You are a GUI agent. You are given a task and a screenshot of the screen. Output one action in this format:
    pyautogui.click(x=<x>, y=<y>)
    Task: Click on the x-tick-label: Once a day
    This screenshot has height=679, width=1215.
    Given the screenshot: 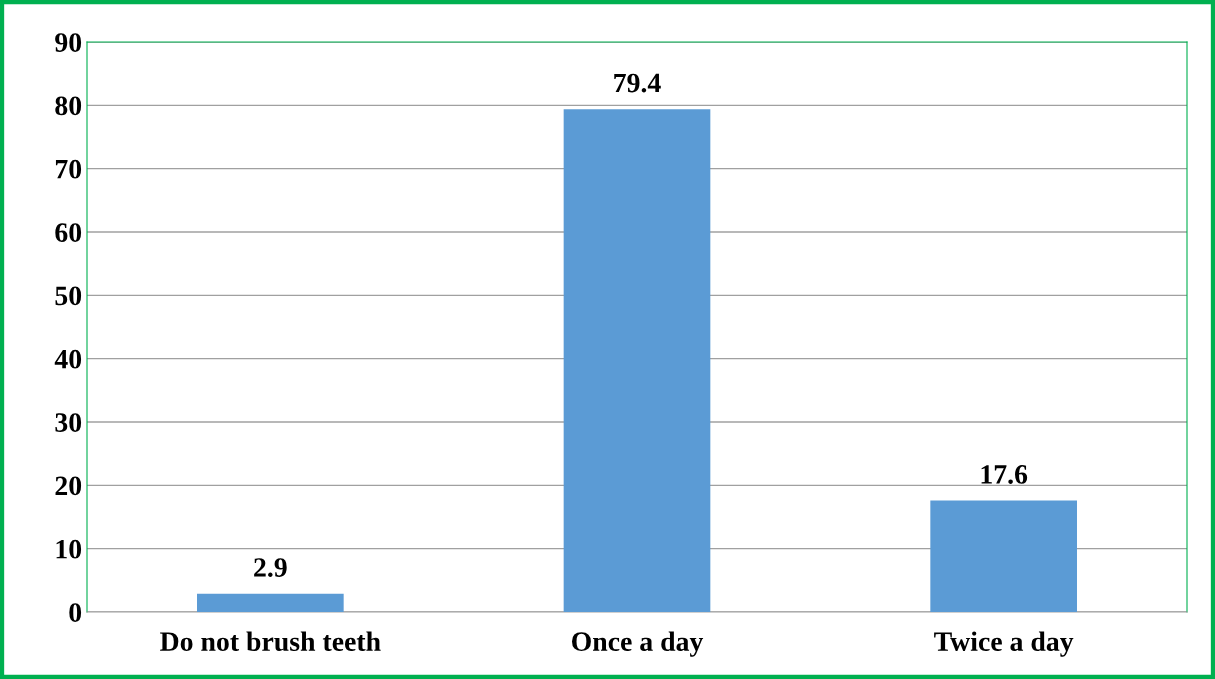 What is the action you would take?
    pyautogui.click(x=638, y=644)
    